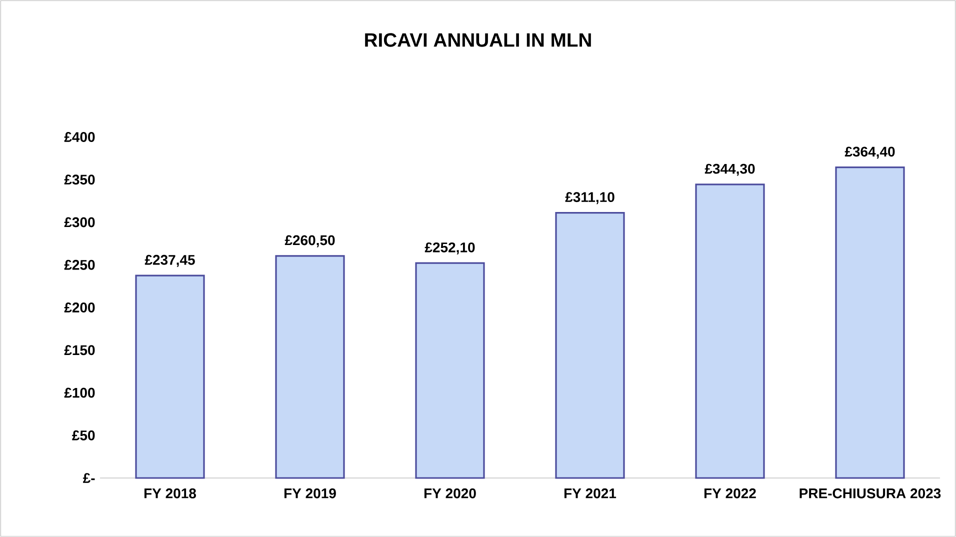 This screenshot has width=956, height=537. Describe the element at coordinates (79, 307) in the screenshot. I see `y-tick-label: £200` at that location.